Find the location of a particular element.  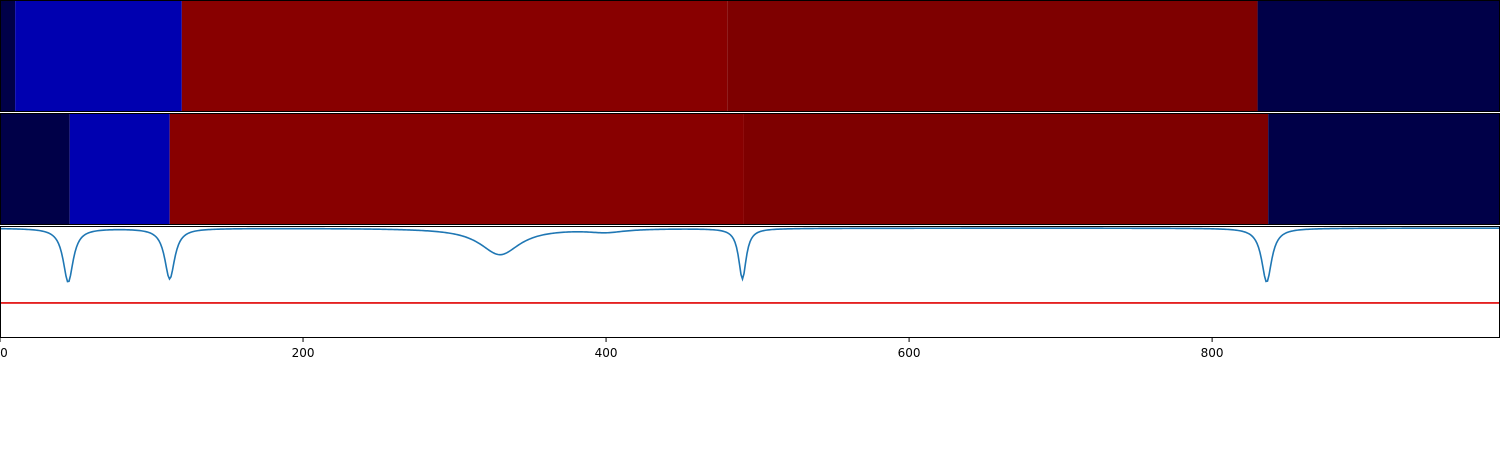

x-tick-label: 200 is located at coordinates (303, 353).